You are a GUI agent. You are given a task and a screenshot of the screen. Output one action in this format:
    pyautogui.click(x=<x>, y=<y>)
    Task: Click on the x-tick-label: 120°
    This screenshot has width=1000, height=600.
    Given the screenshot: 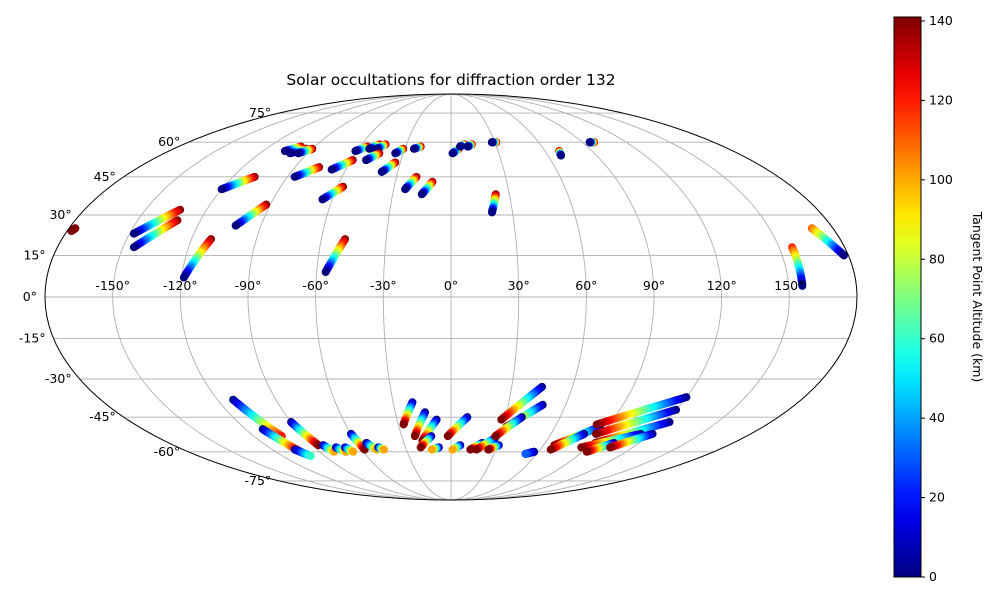 What is the action you would take?
    pyautogui.click(x=722, y=285)
    